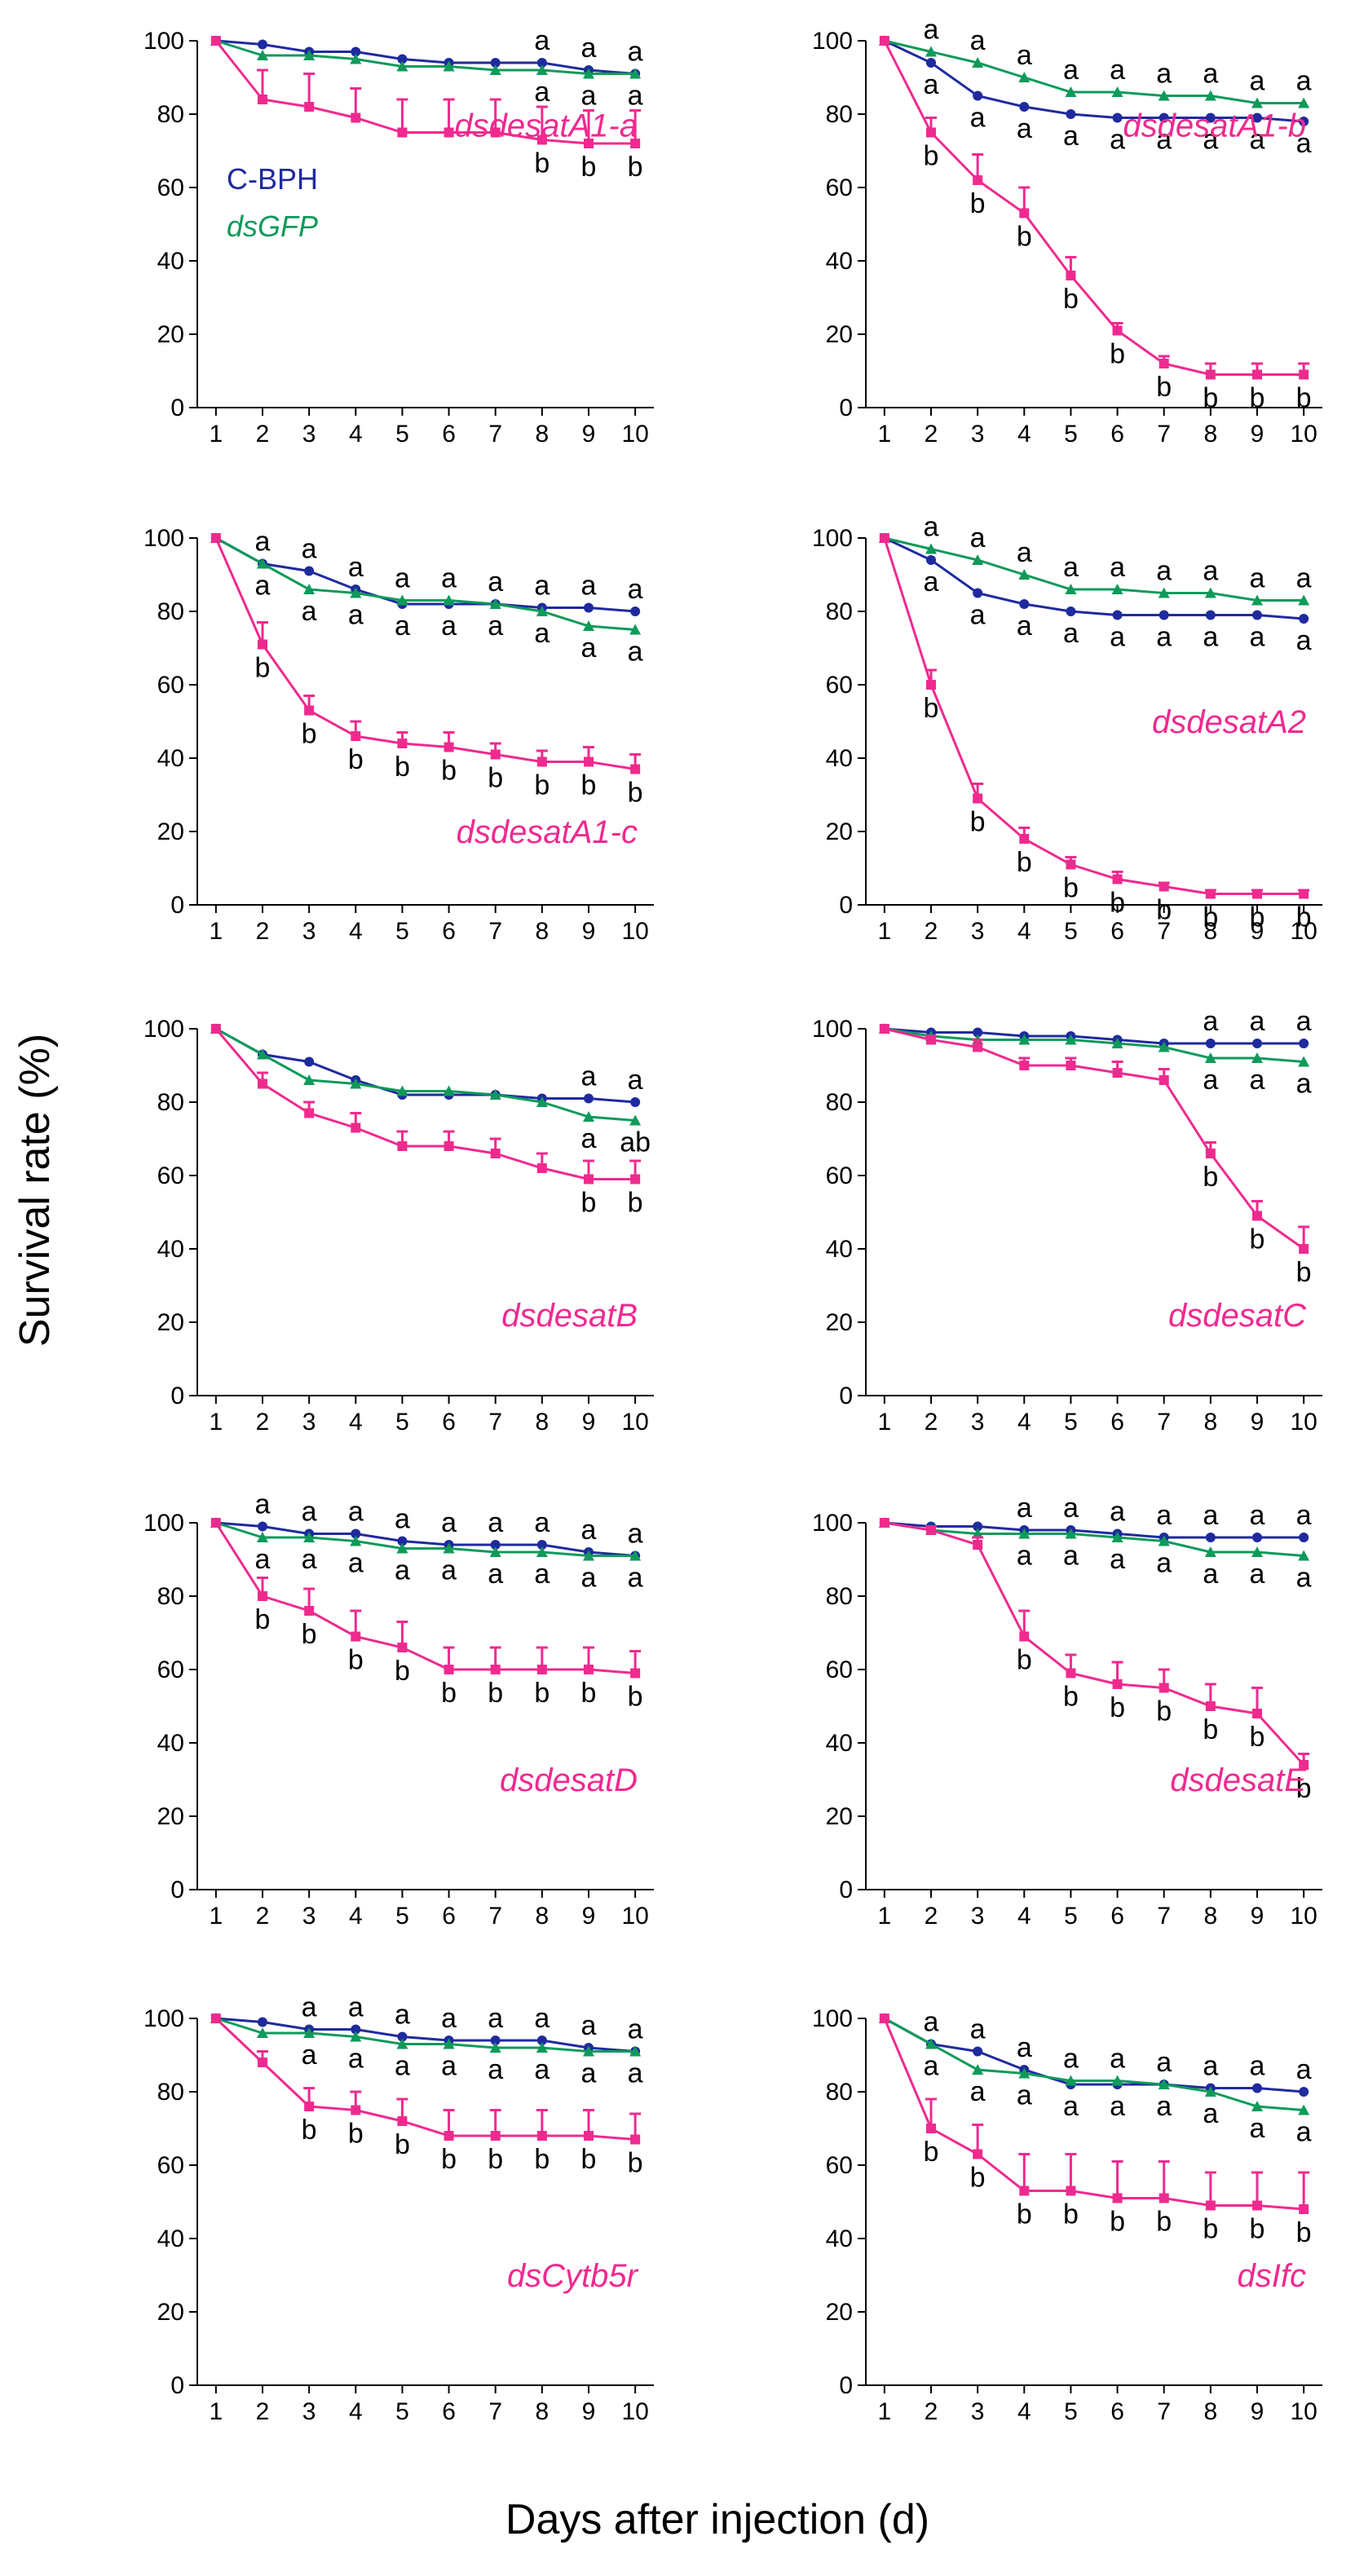 The height and width of the screenshot is (2576, 1355). I want to click on x-tick-label: 7, so click(1164, 1916).